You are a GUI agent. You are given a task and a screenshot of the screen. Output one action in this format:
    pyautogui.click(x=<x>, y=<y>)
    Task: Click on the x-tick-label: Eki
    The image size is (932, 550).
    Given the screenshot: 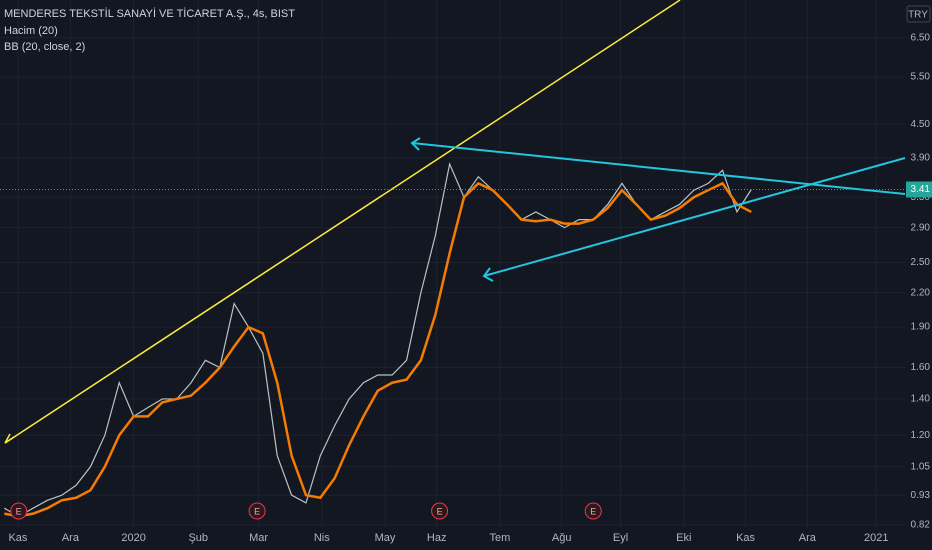 What is the action you would take?
    pyautogui.click(x=683, y=538)
    